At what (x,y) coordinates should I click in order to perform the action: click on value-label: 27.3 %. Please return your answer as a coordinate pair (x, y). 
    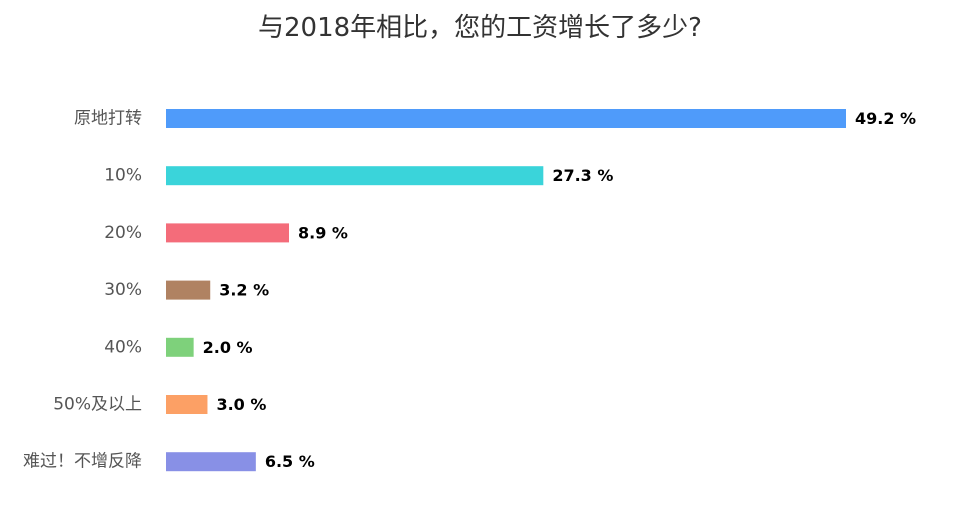
    Looking at the image, I should click on (582, 175).